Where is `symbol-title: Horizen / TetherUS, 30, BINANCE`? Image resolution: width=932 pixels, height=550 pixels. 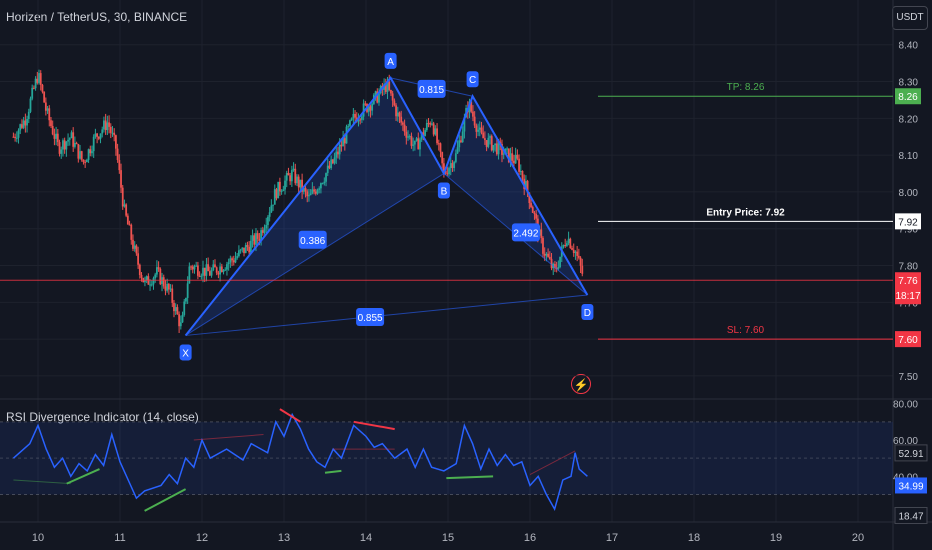 symbol-title: Horizen / TetherUS, 30, BINANCE is located at coordinates (97, 17).